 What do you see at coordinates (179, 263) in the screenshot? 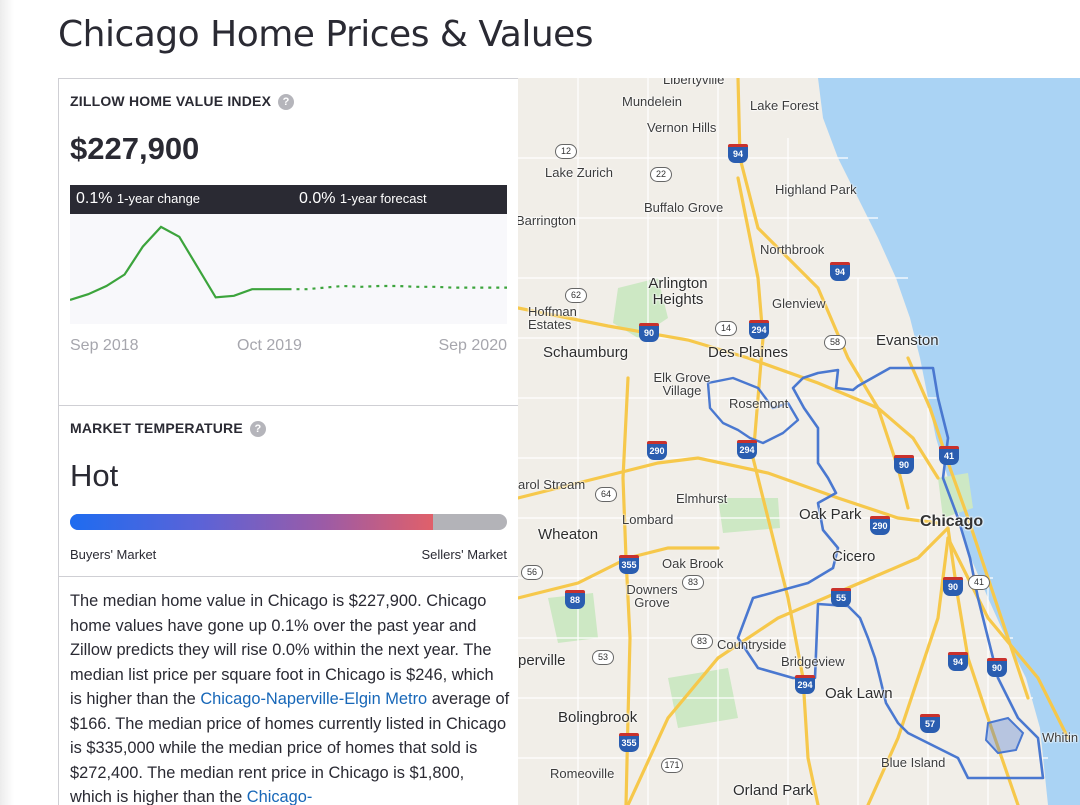
I see `series-line-actual` at bounding box center [179, 263].